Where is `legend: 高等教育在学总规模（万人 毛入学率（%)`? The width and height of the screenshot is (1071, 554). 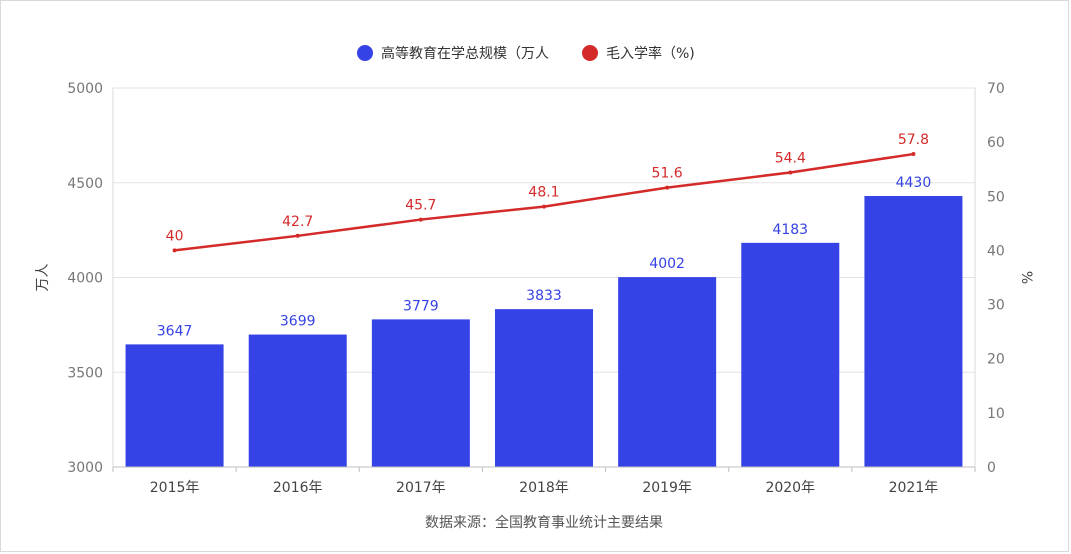 legend: 高等教育在学总规模（万人 毛入学率（%) is located at coordinates (526, 53).